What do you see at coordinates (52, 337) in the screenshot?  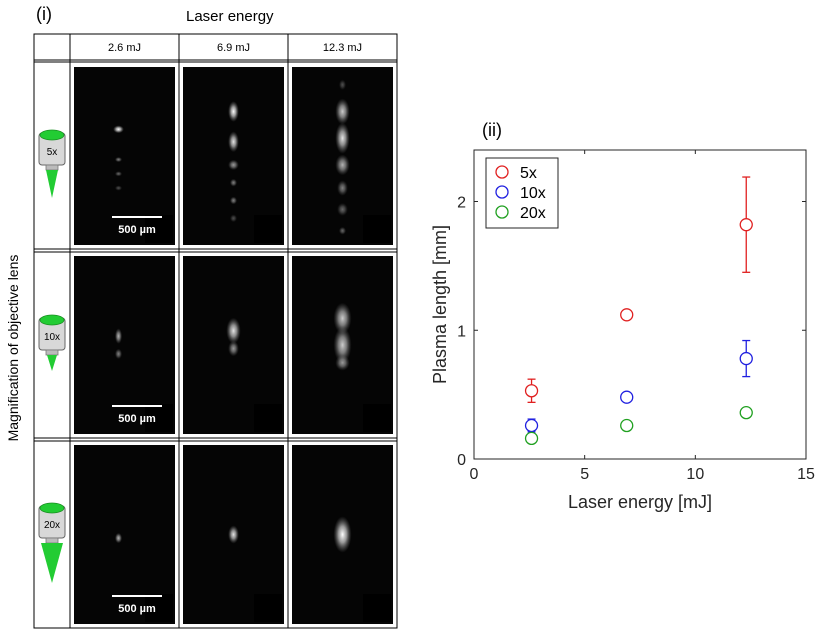 I see `objective-magnification: 10x` at bounding box center [52, 337].